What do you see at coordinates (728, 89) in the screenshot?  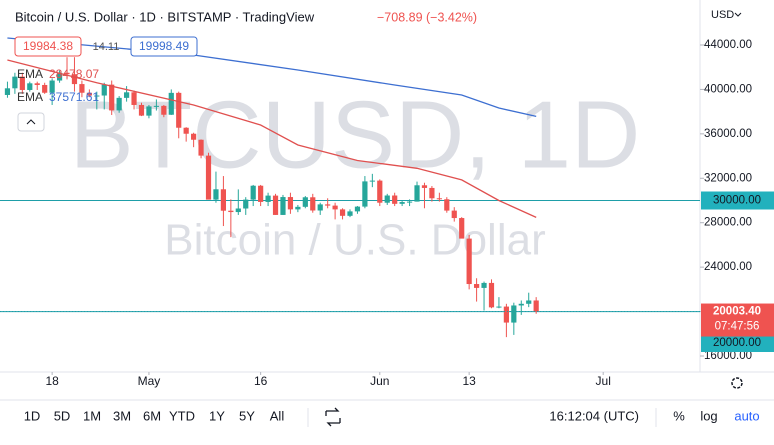 I see `y-tick-label: 40000.00` at bounding box center [728, 89].